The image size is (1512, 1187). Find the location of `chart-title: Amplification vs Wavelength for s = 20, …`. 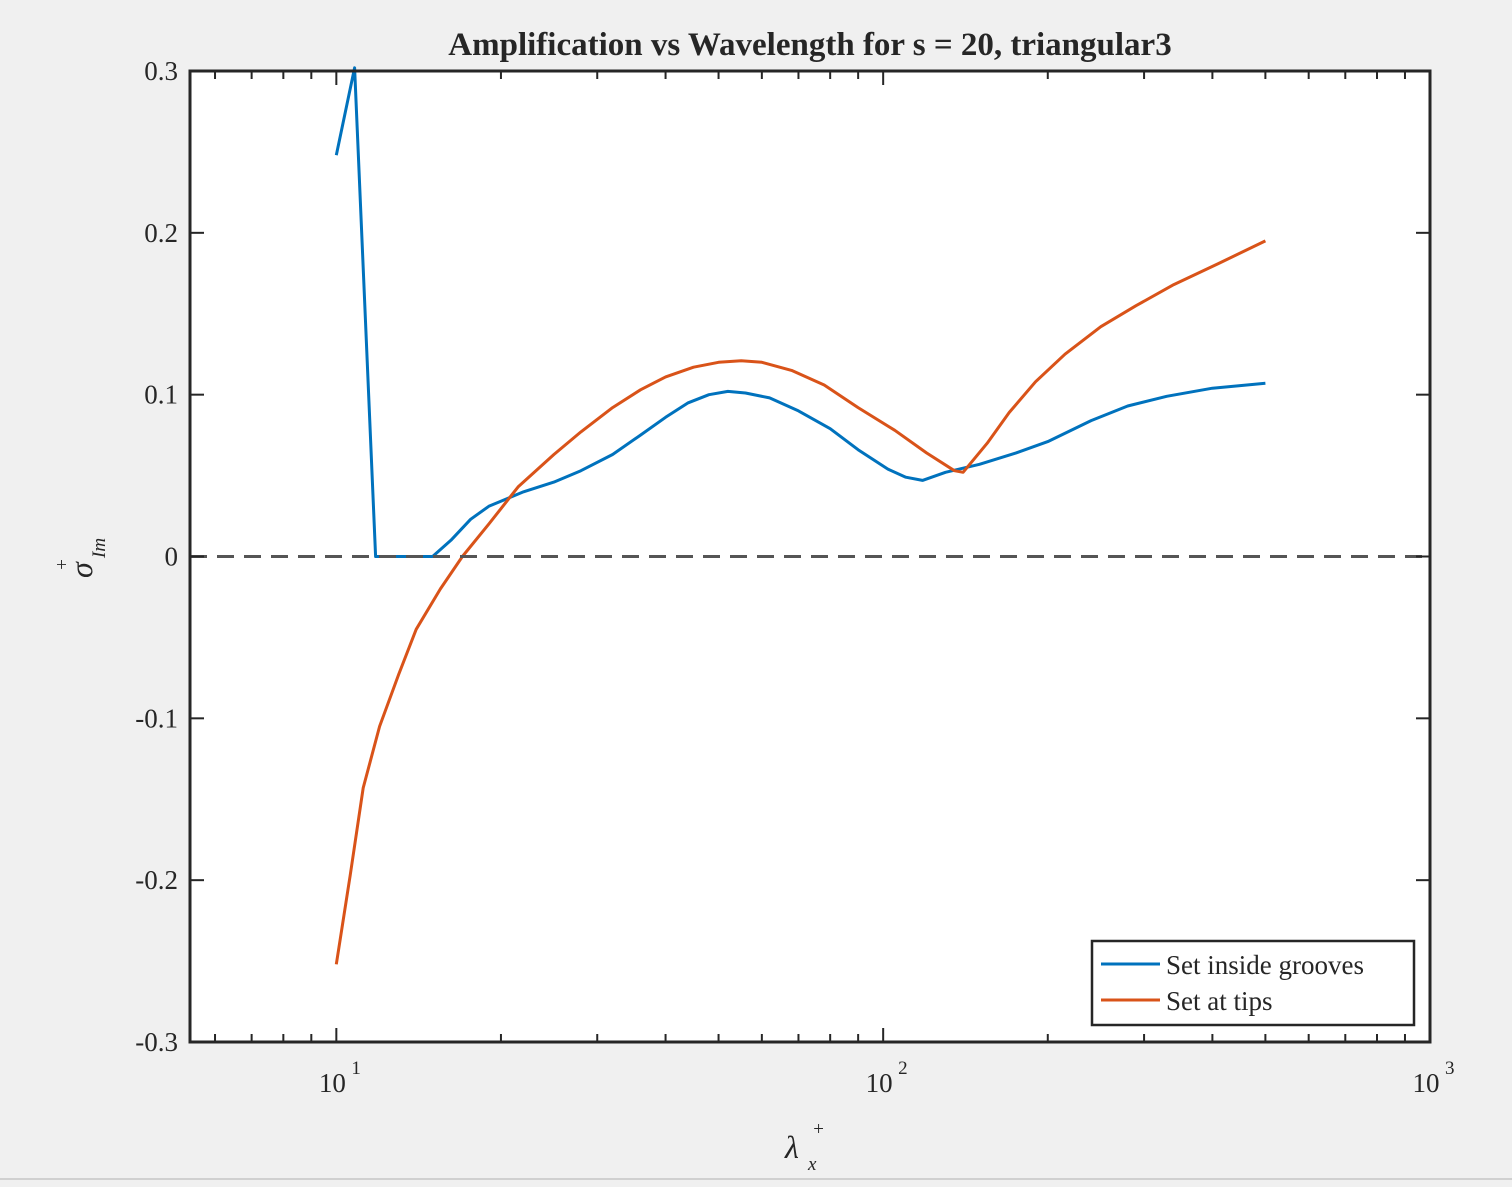

chart-title: Amplification vs Wavelength for s = 20, … is located at coordinates (809, 45).